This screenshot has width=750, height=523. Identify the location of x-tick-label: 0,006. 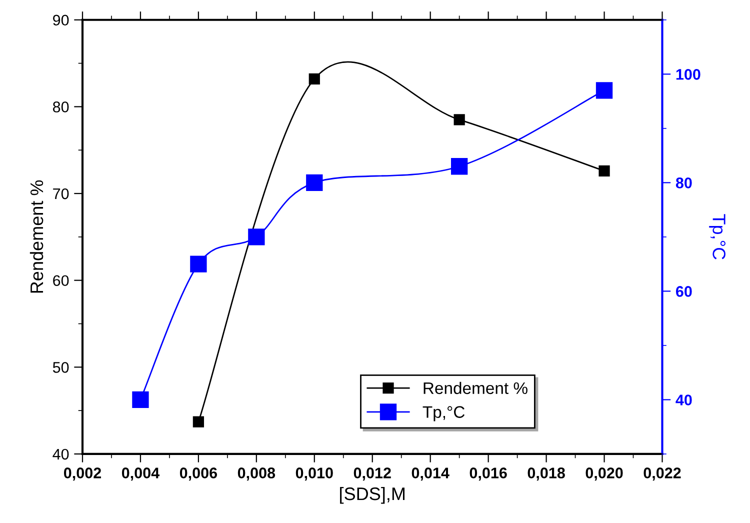
(199, 474).